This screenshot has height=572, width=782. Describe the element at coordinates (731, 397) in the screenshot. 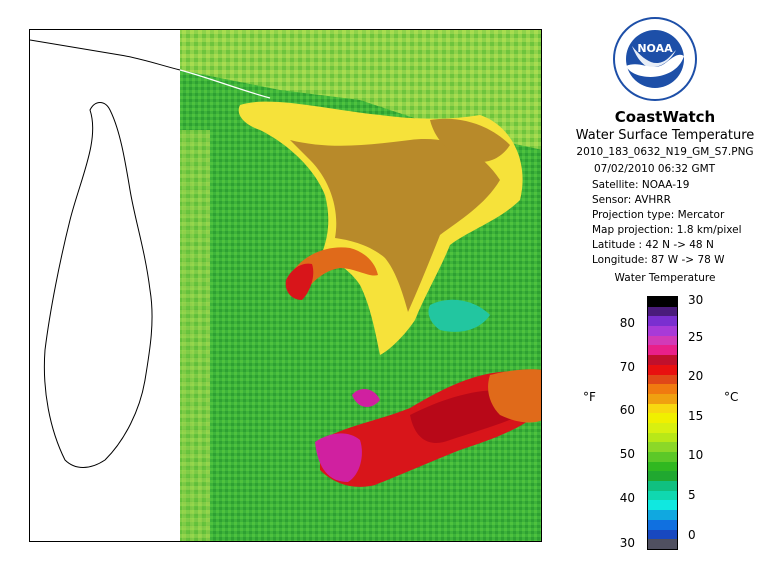

I see `unit-celsius: °C` at that location.